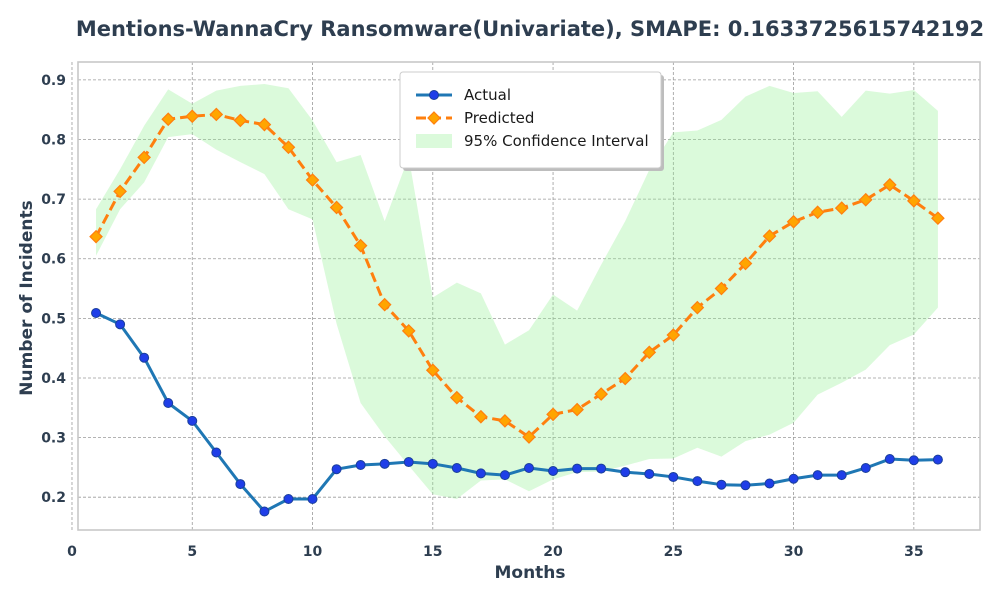 This screenshot has height=600, width=1000. I want to click on x-tick-label: 15, so click(432, 552).